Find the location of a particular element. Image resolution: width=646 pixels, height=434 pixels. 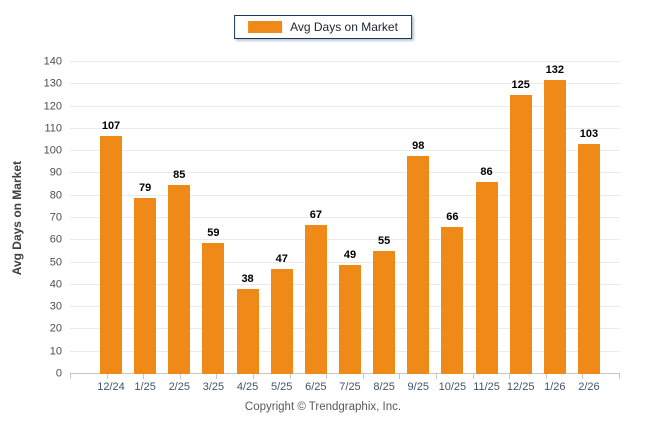

x-tick-label: 1/25 is located at coordinates (145, 387).